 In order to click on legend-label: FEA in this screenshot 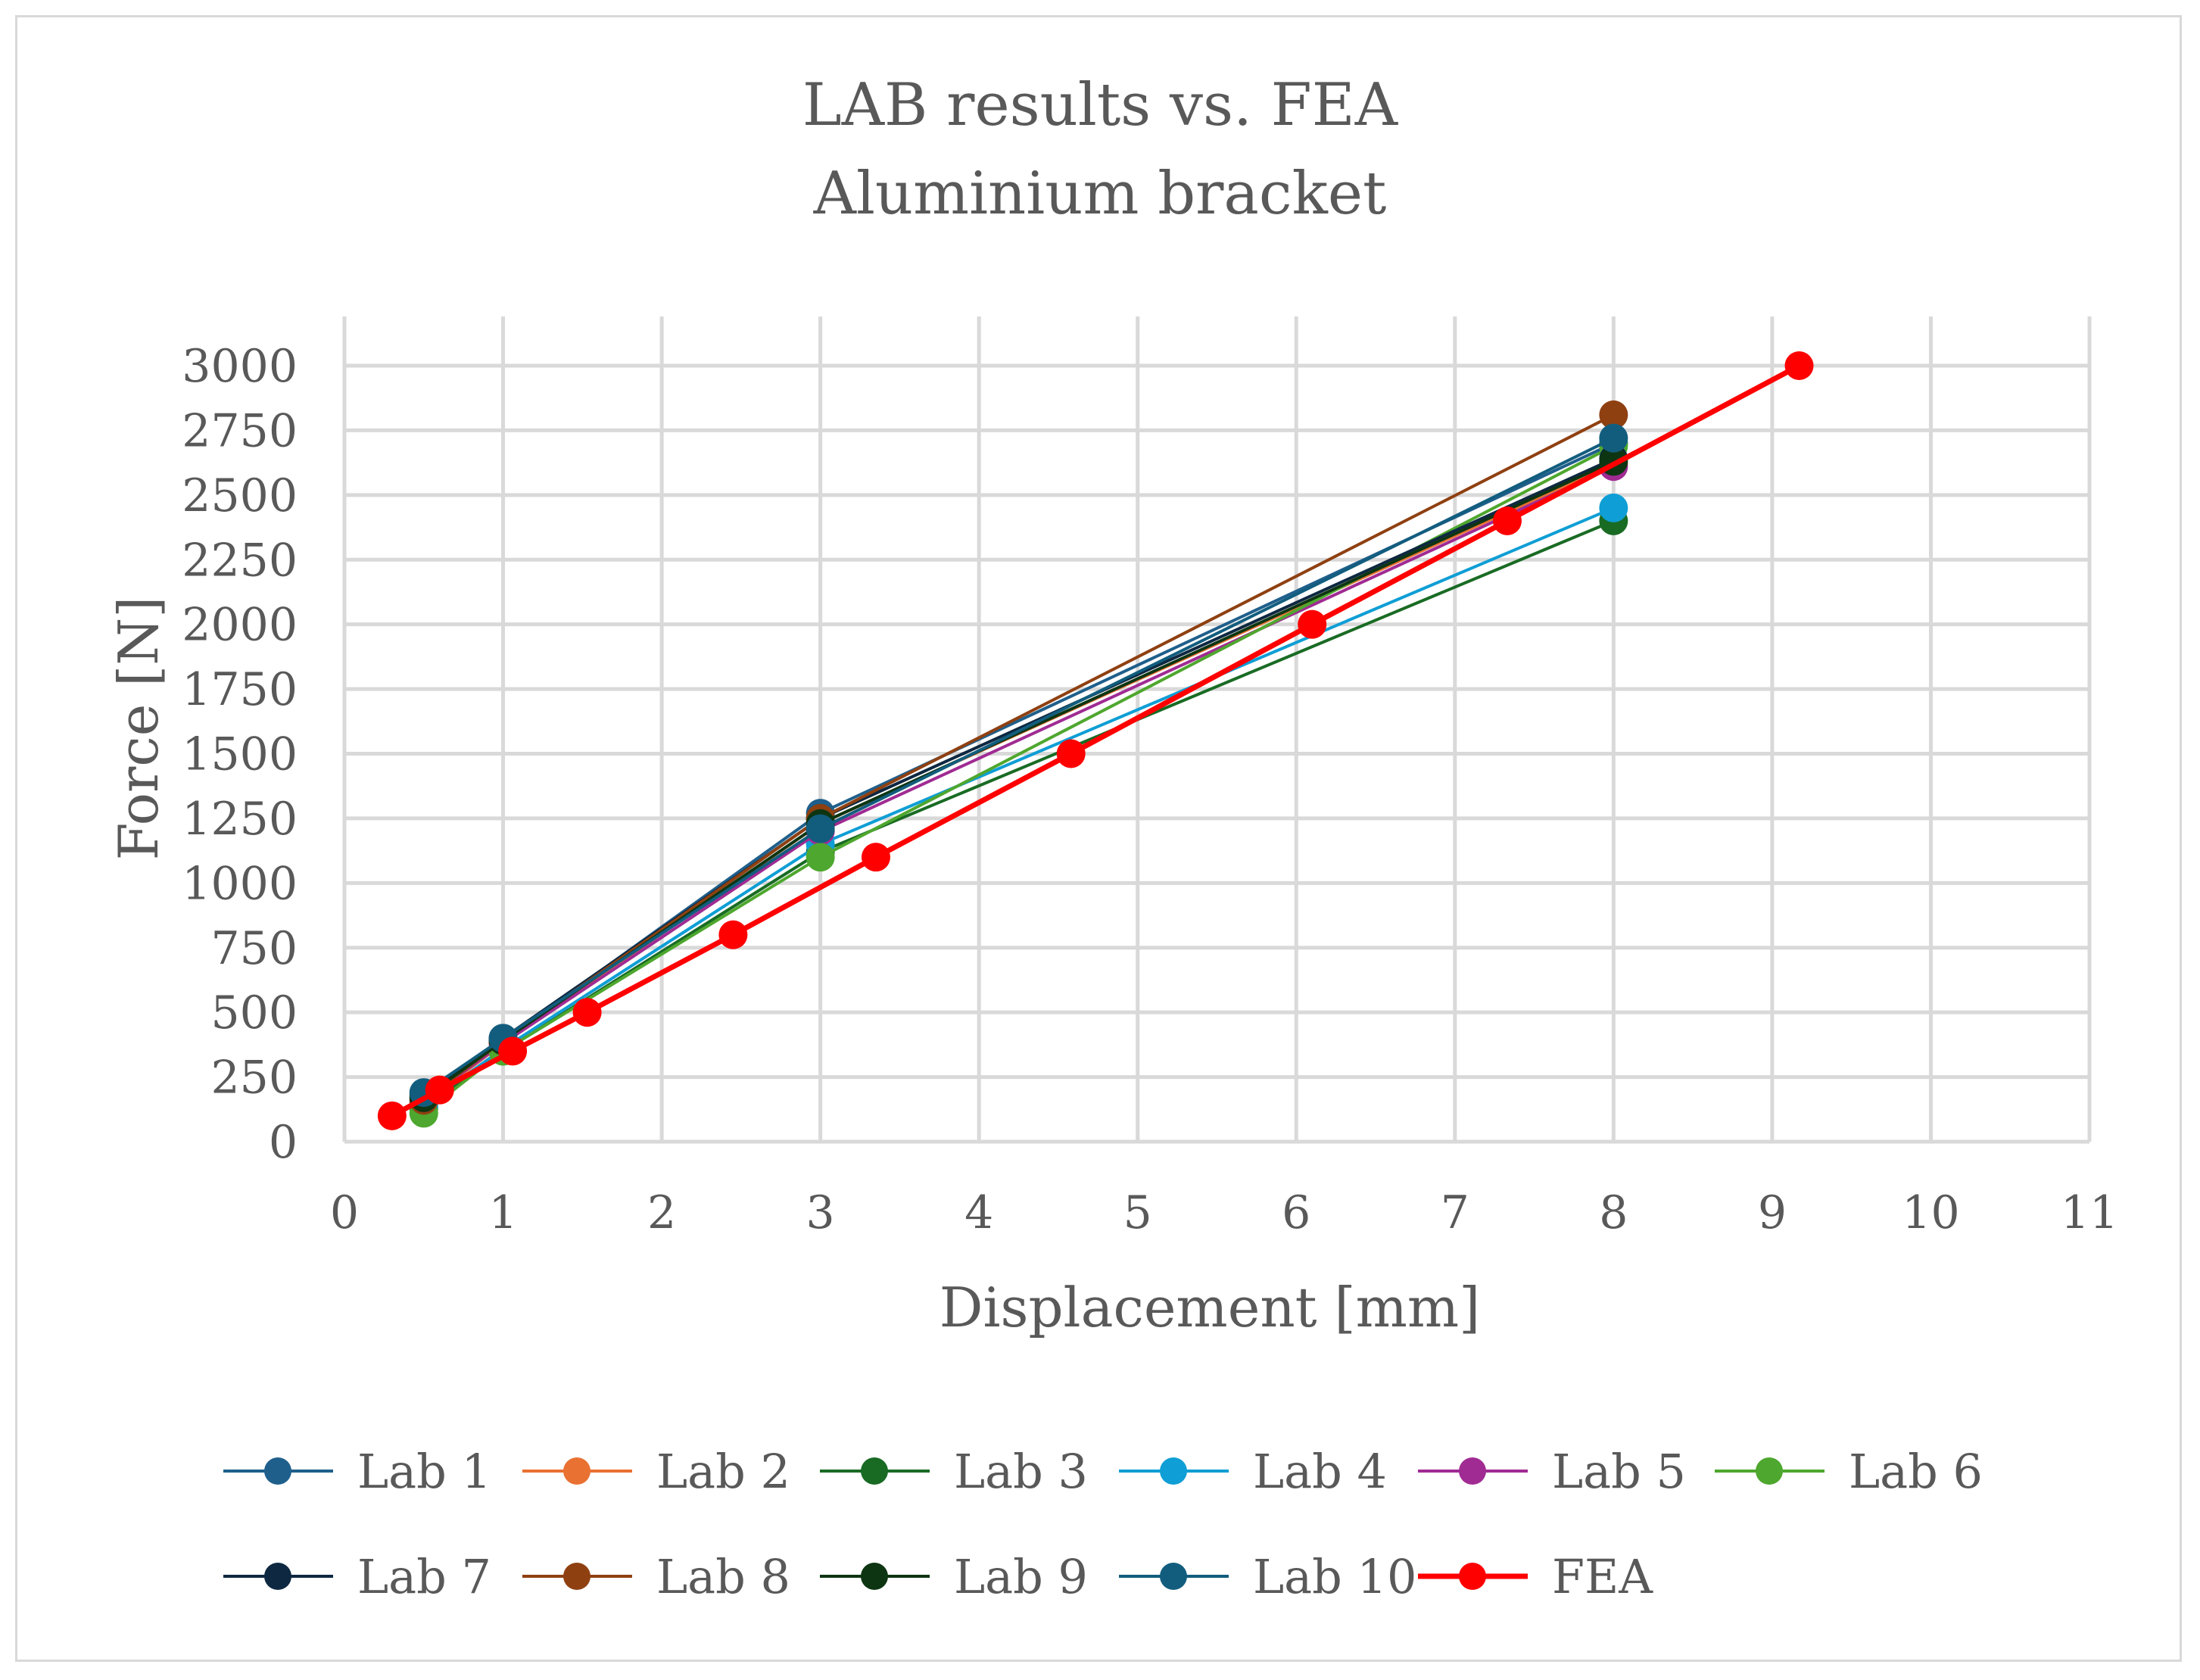, I will do `click(1602, 1576)`.